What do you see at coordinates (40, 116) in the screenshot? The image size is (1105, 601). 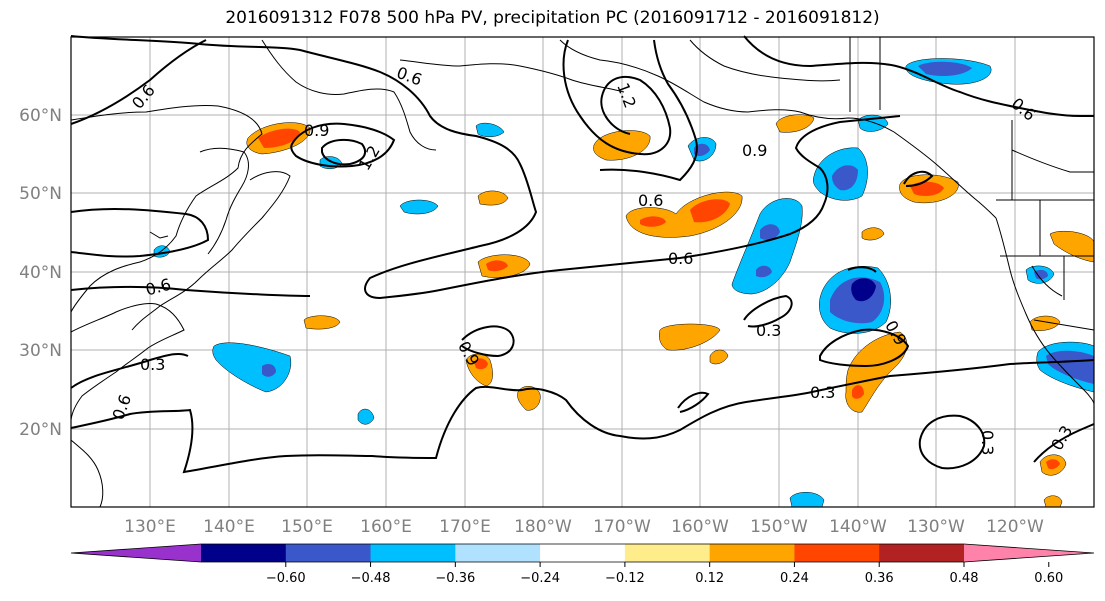 I see `lat-label: 60°N` at bounding box center [40, 116].